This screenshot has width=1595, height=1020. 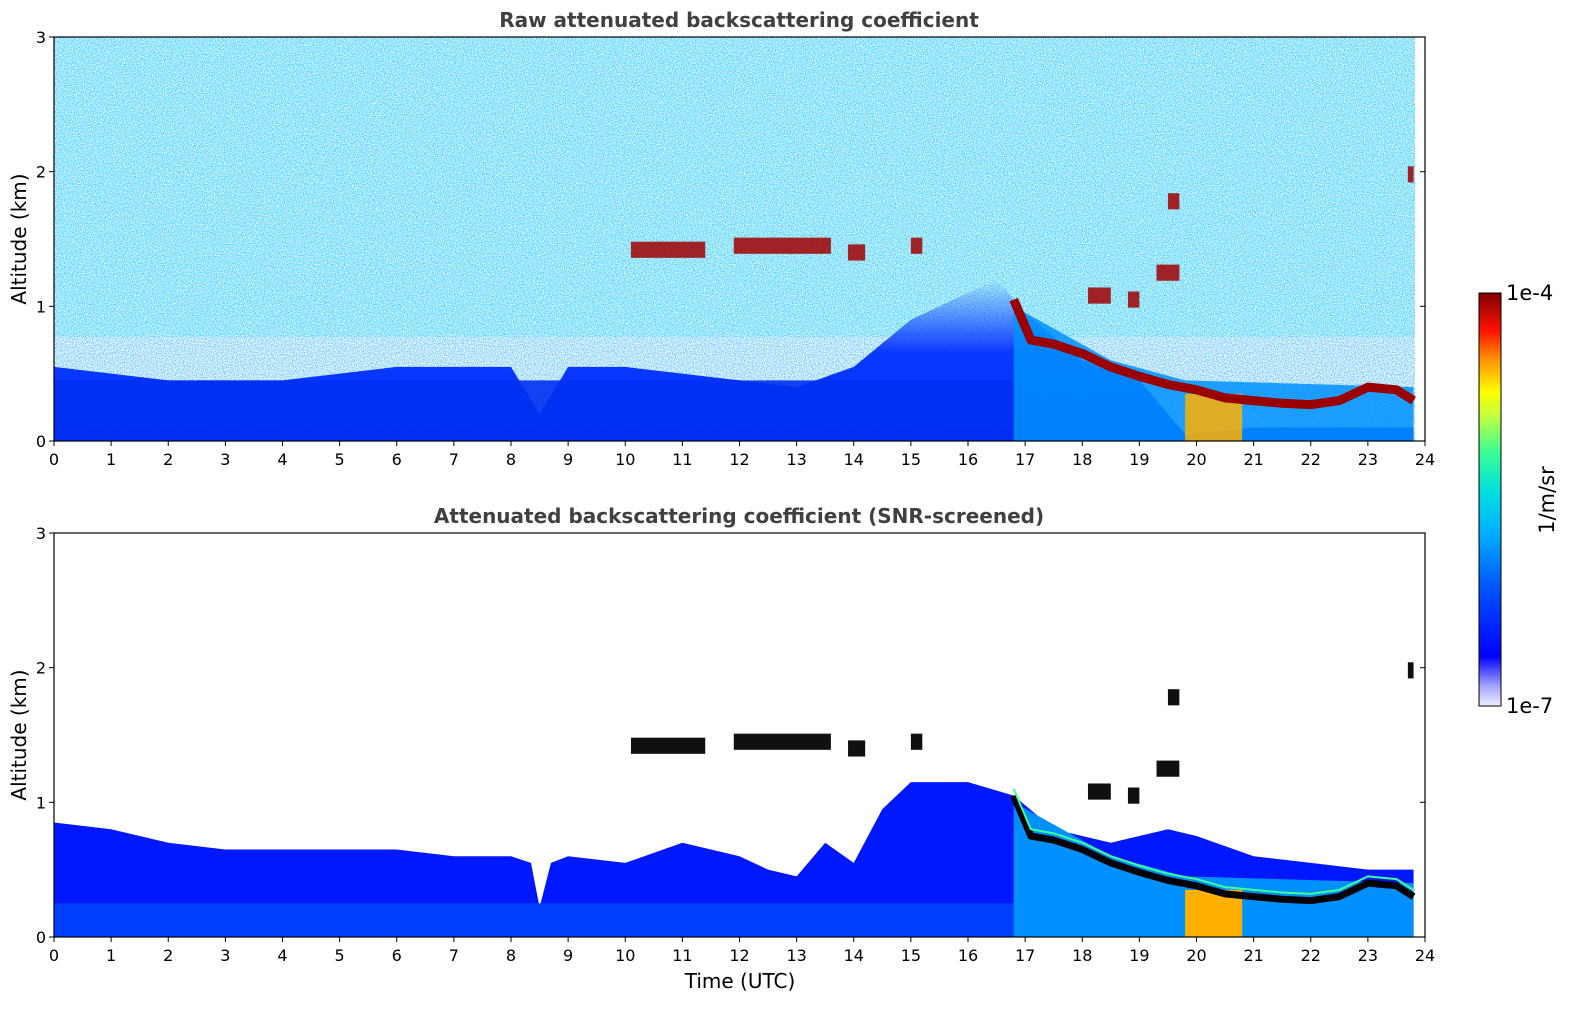 What do you see at coordinates (1518, 499) in the screenshot?
I see `colorbar: 1e-4 1e-7 1/m/sr` at bounding box center [1518, 499].